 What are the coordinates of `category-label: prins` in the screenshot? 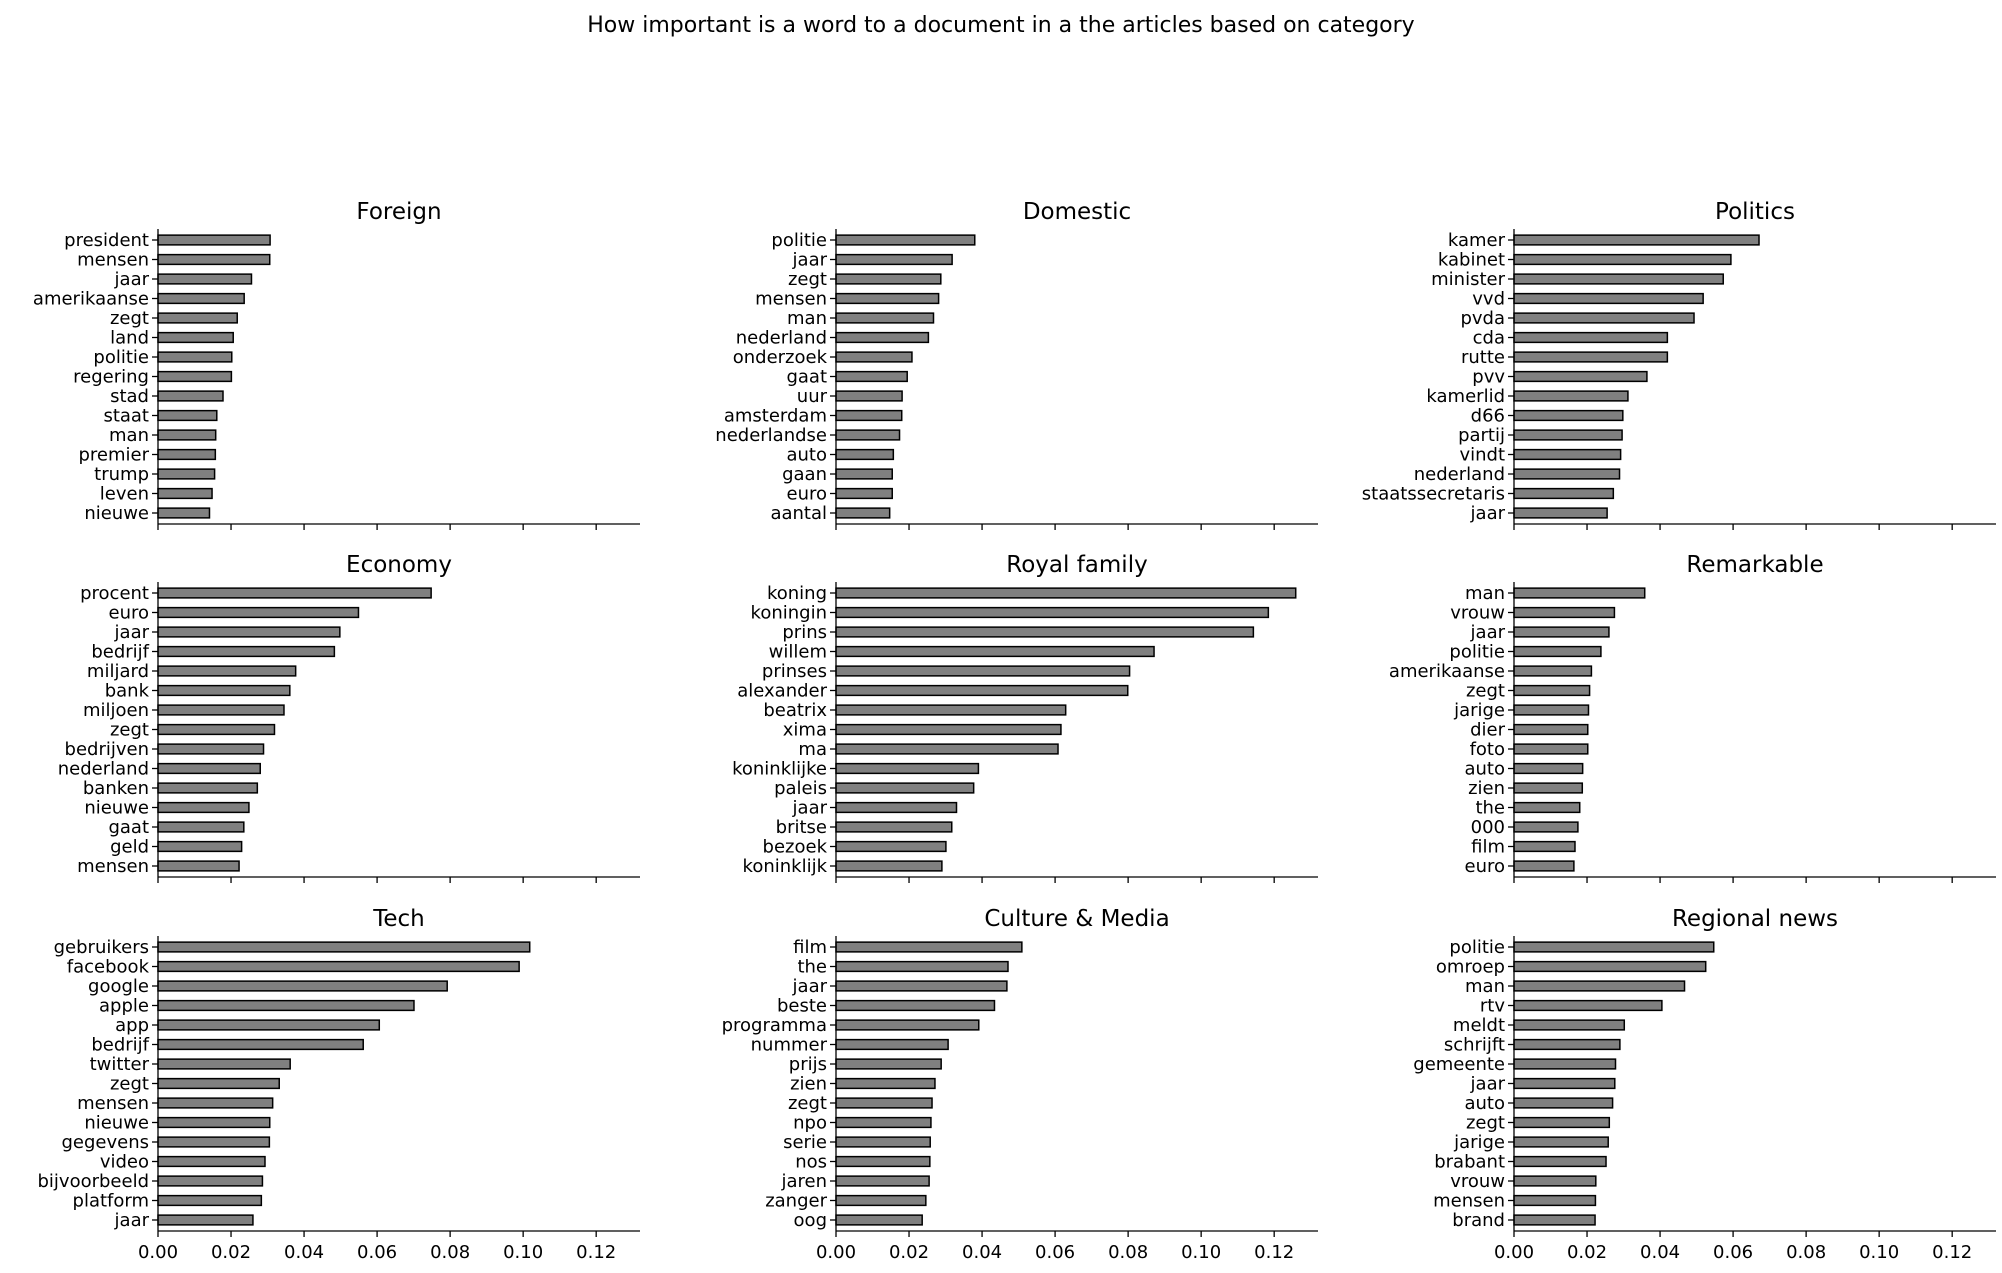 It's located at (804, 632).